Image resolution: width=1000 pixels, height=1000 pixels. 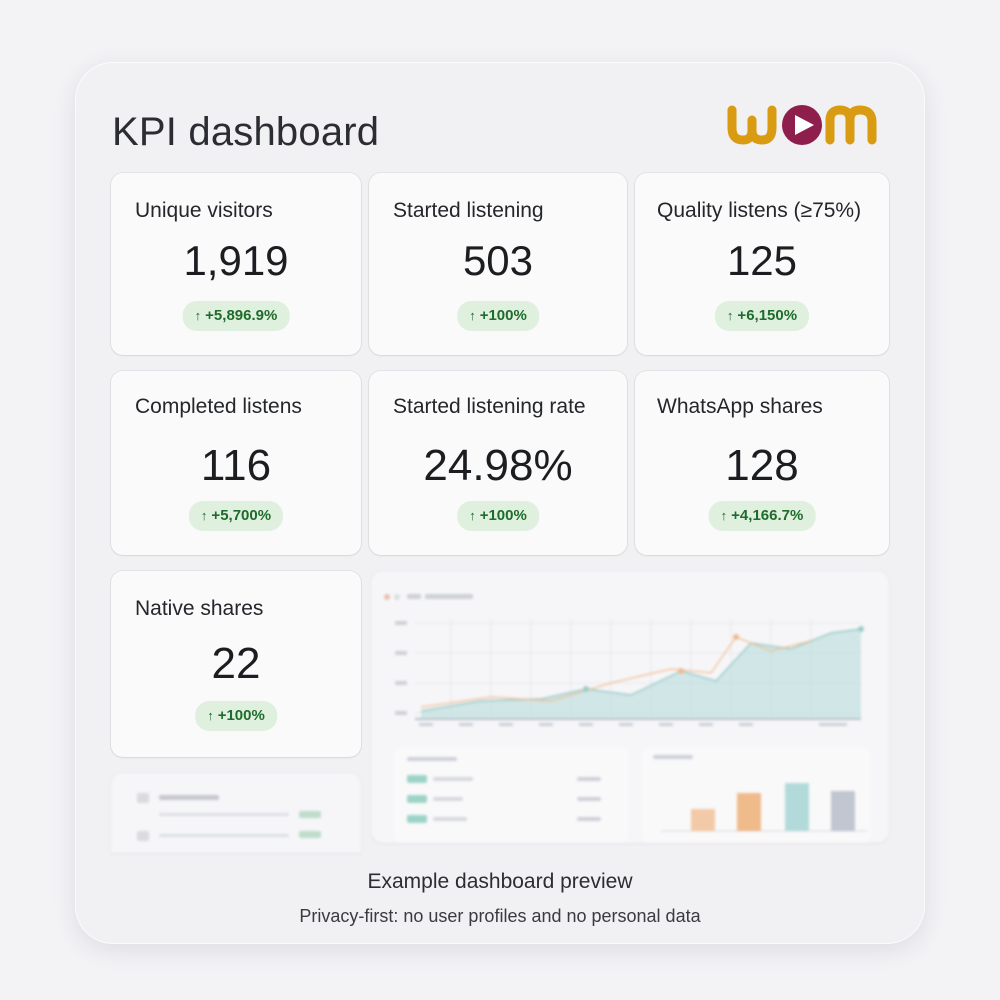 I want to click on kpi-label: Completed listens, so click(x=218, y=406).